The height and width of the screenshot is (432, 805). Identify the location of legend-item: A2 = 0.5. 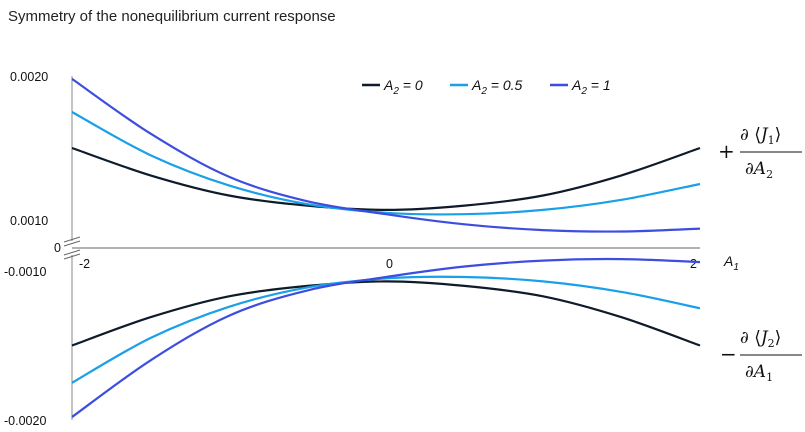
(486, 87).